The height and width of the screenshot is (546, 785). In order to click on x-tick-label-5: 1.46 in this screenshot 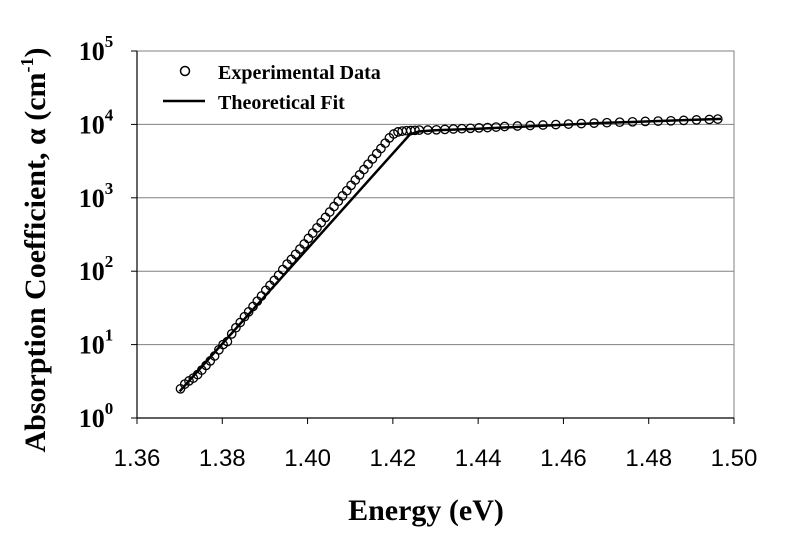, I will do `click(563, 458)`.